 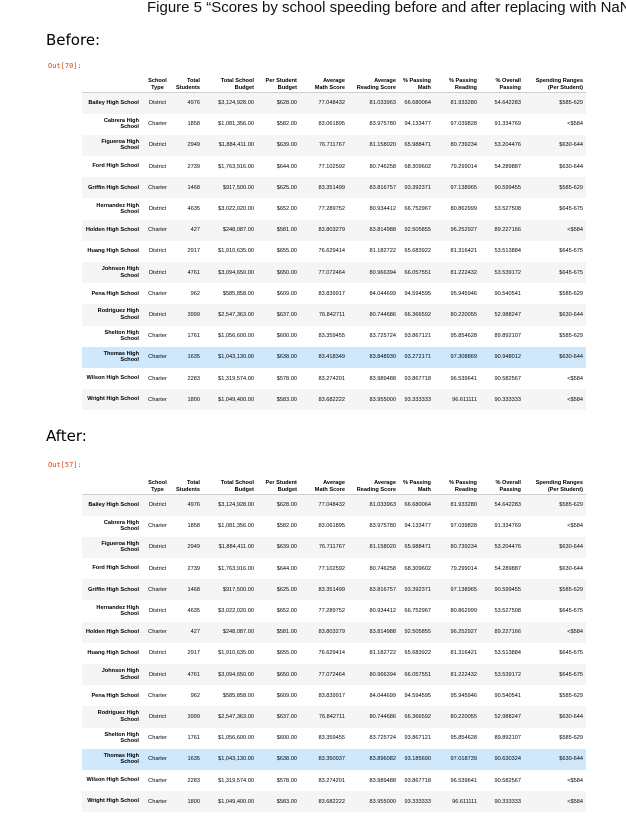 I want to click on cell-pass-math: 66.680064, so click(x=417, y=103).